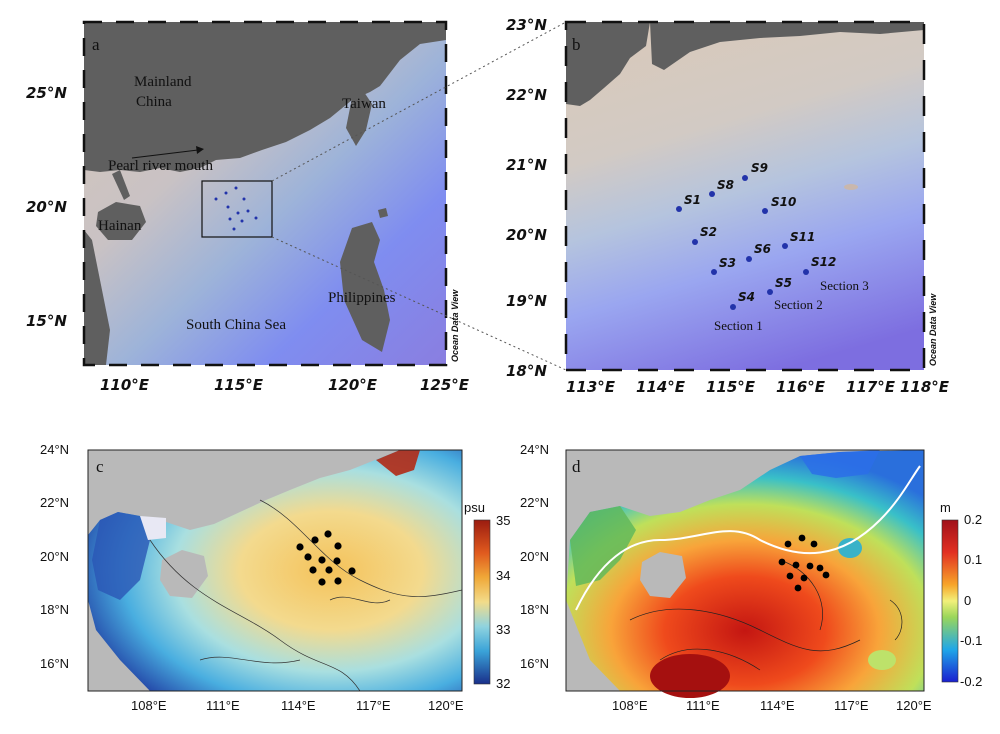  Describe the element at coordinates (526, 165) in the screenshot. I see `b-lat-21: 21°N` at that location.